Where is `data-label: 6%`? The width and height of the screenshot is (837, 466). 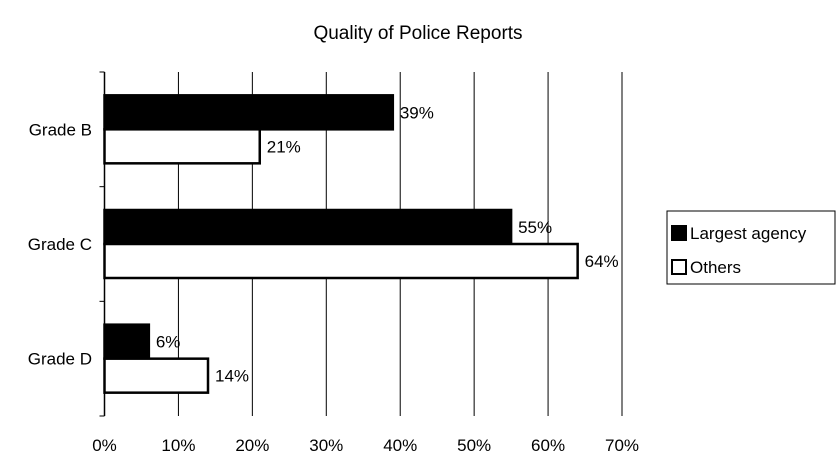 data-label: 6% is located at coordinates (168, 342).